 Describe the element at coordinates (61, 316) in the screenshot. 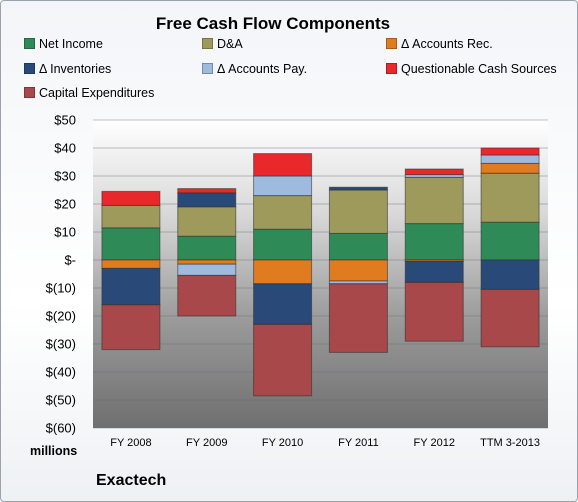

I see `y-tick-label: $(20)` at that location.